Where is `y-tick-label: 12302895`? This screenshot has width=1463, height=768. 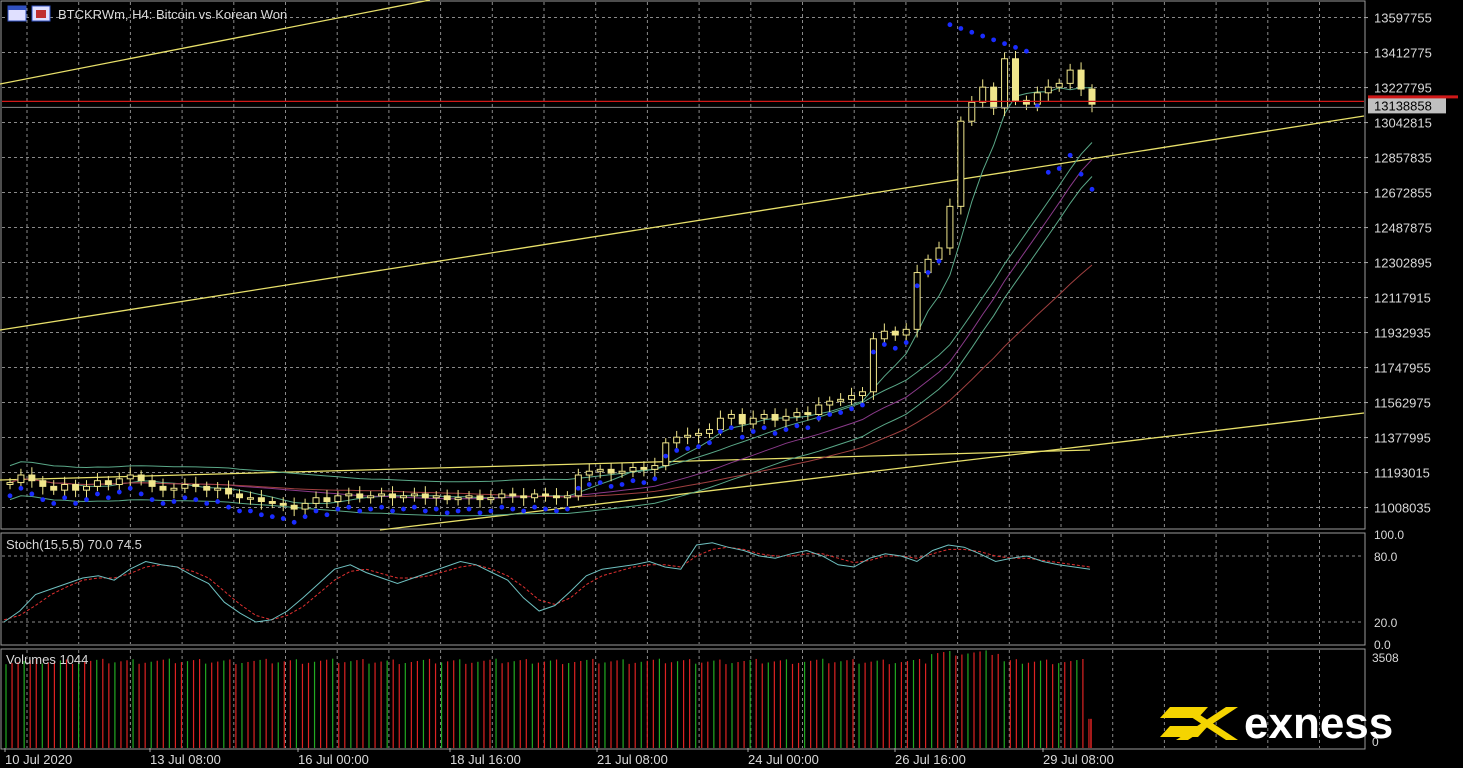
y-tick-label: 12302895 is located at coordinates (1403, 263).